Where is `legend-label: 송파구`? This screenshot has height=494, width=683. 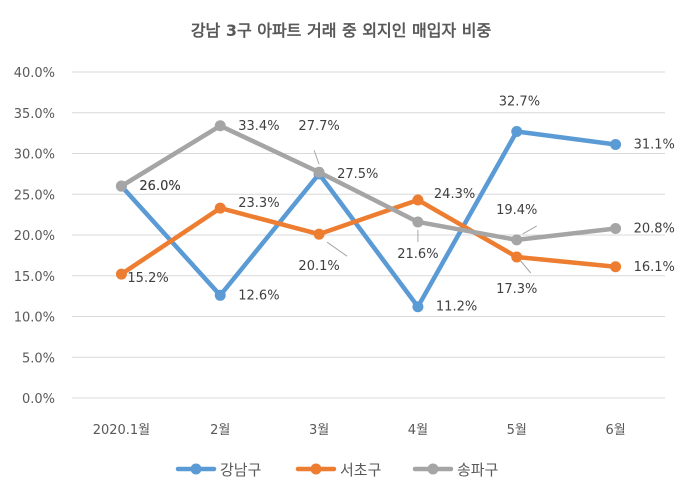
legend-label: 송파구 is located at coordinates (477, 470).